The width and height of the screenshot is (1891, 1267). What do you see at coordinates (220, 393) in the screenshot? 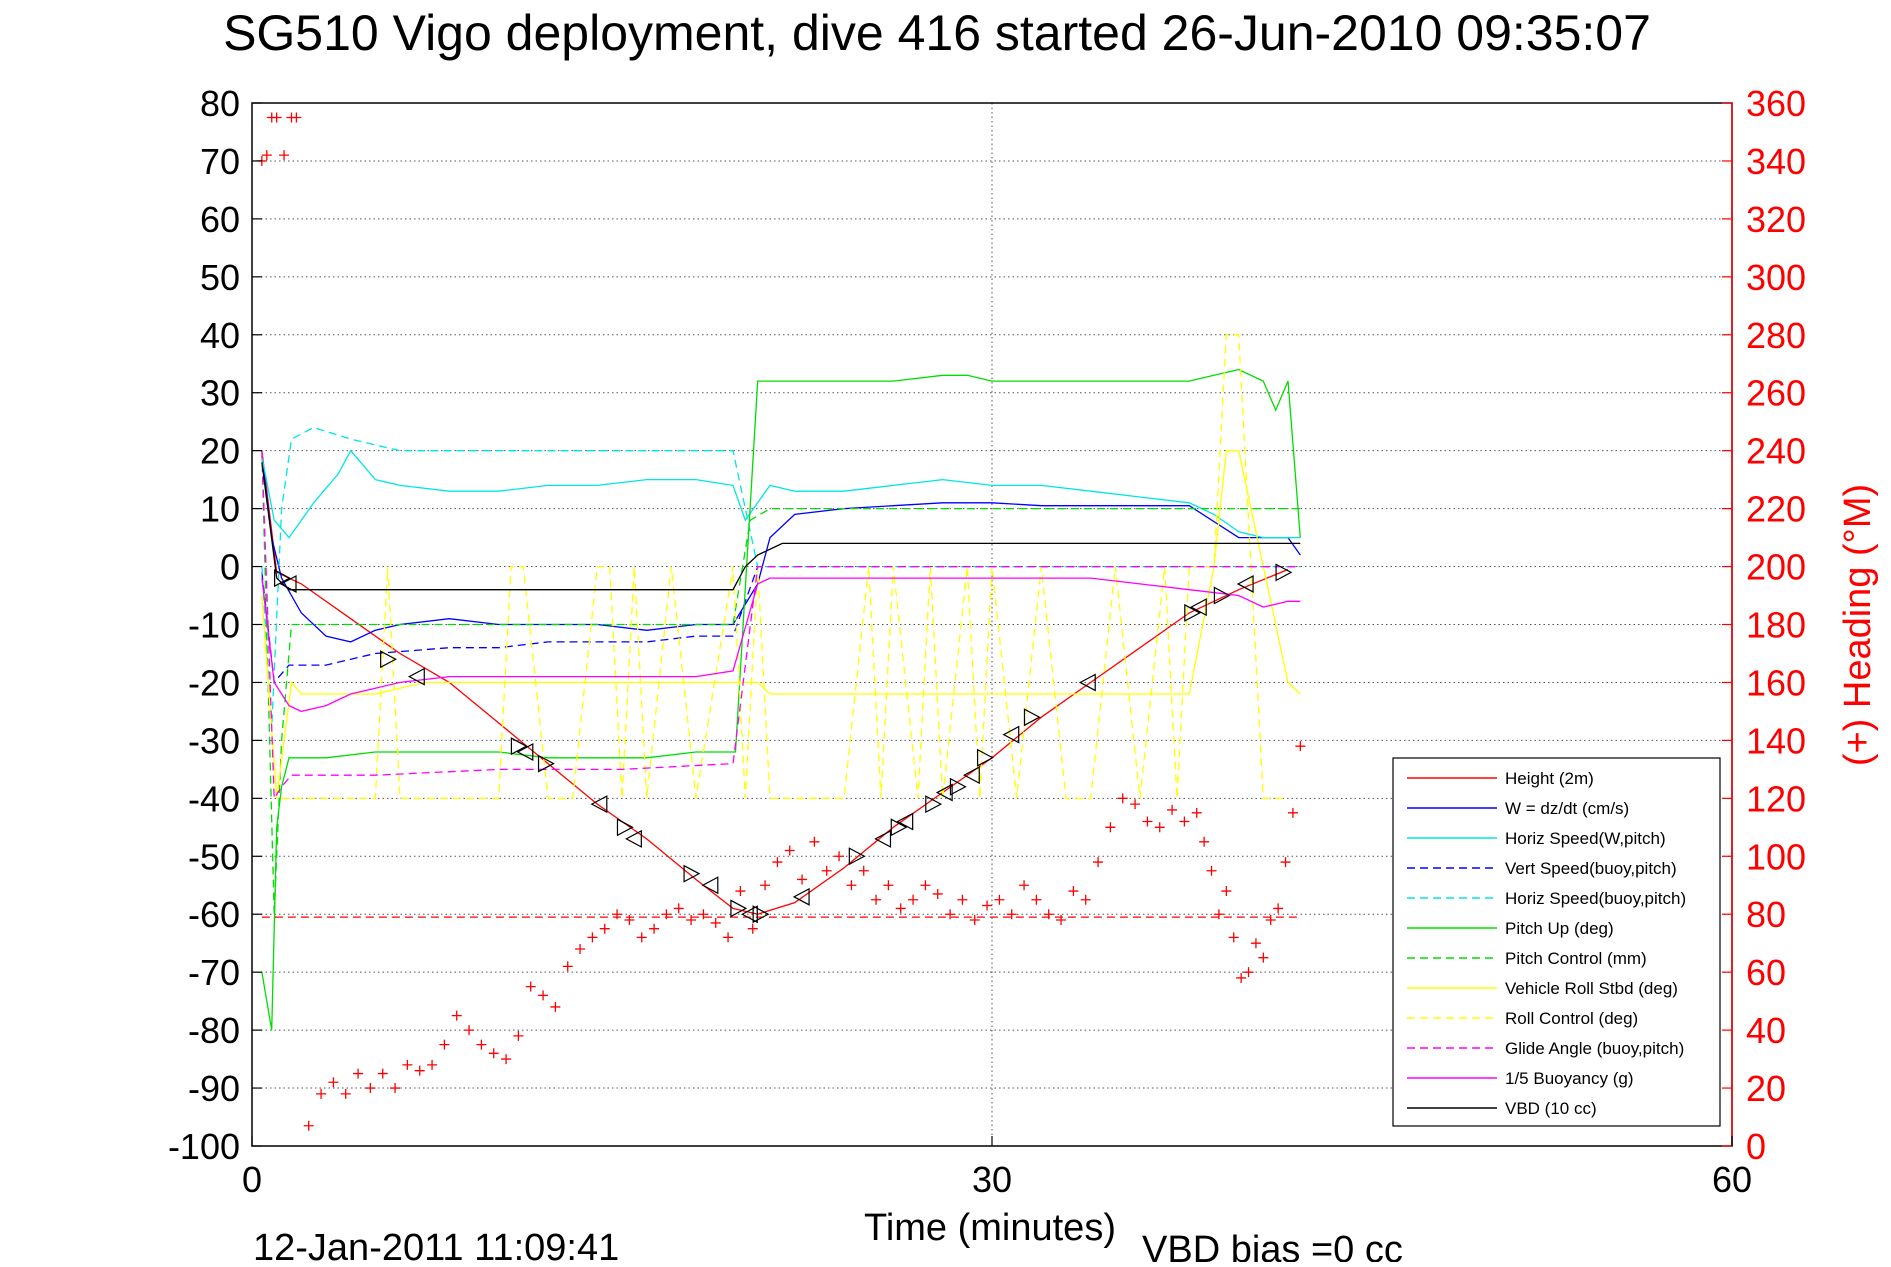
I see `y-tick-label: 30` at bounding box center [220, 393].